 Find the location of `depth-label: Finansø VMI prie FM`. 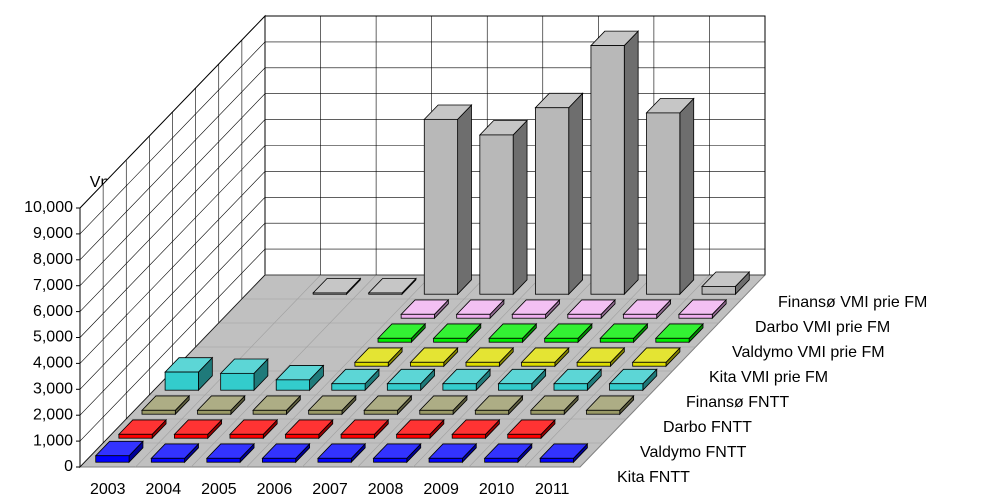

depth-label: Finansø VMI prie FM is located at coordinates (852, 302).